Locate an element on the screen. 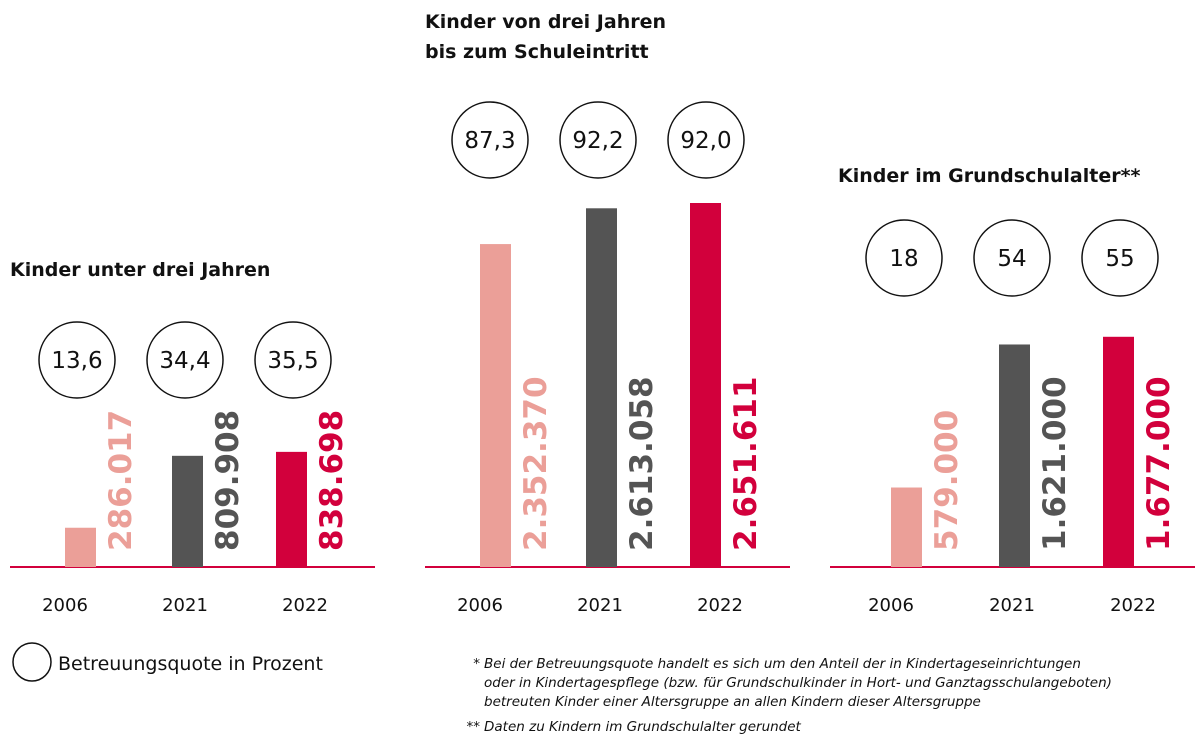 This screenshot has height=742, width=1198. quota-label: 55 is located at coordinates (1119, 259).